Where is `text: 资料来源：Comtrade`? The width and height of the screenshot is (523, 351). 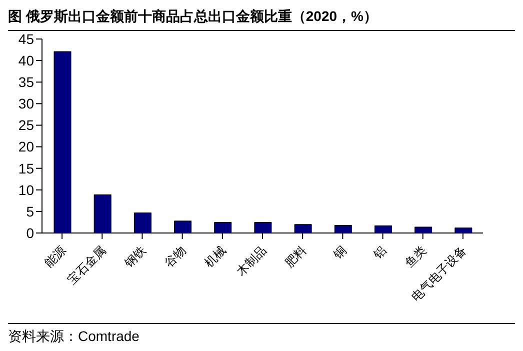
text: 资料来源：Comtrade is located at coordinates (261, 334).